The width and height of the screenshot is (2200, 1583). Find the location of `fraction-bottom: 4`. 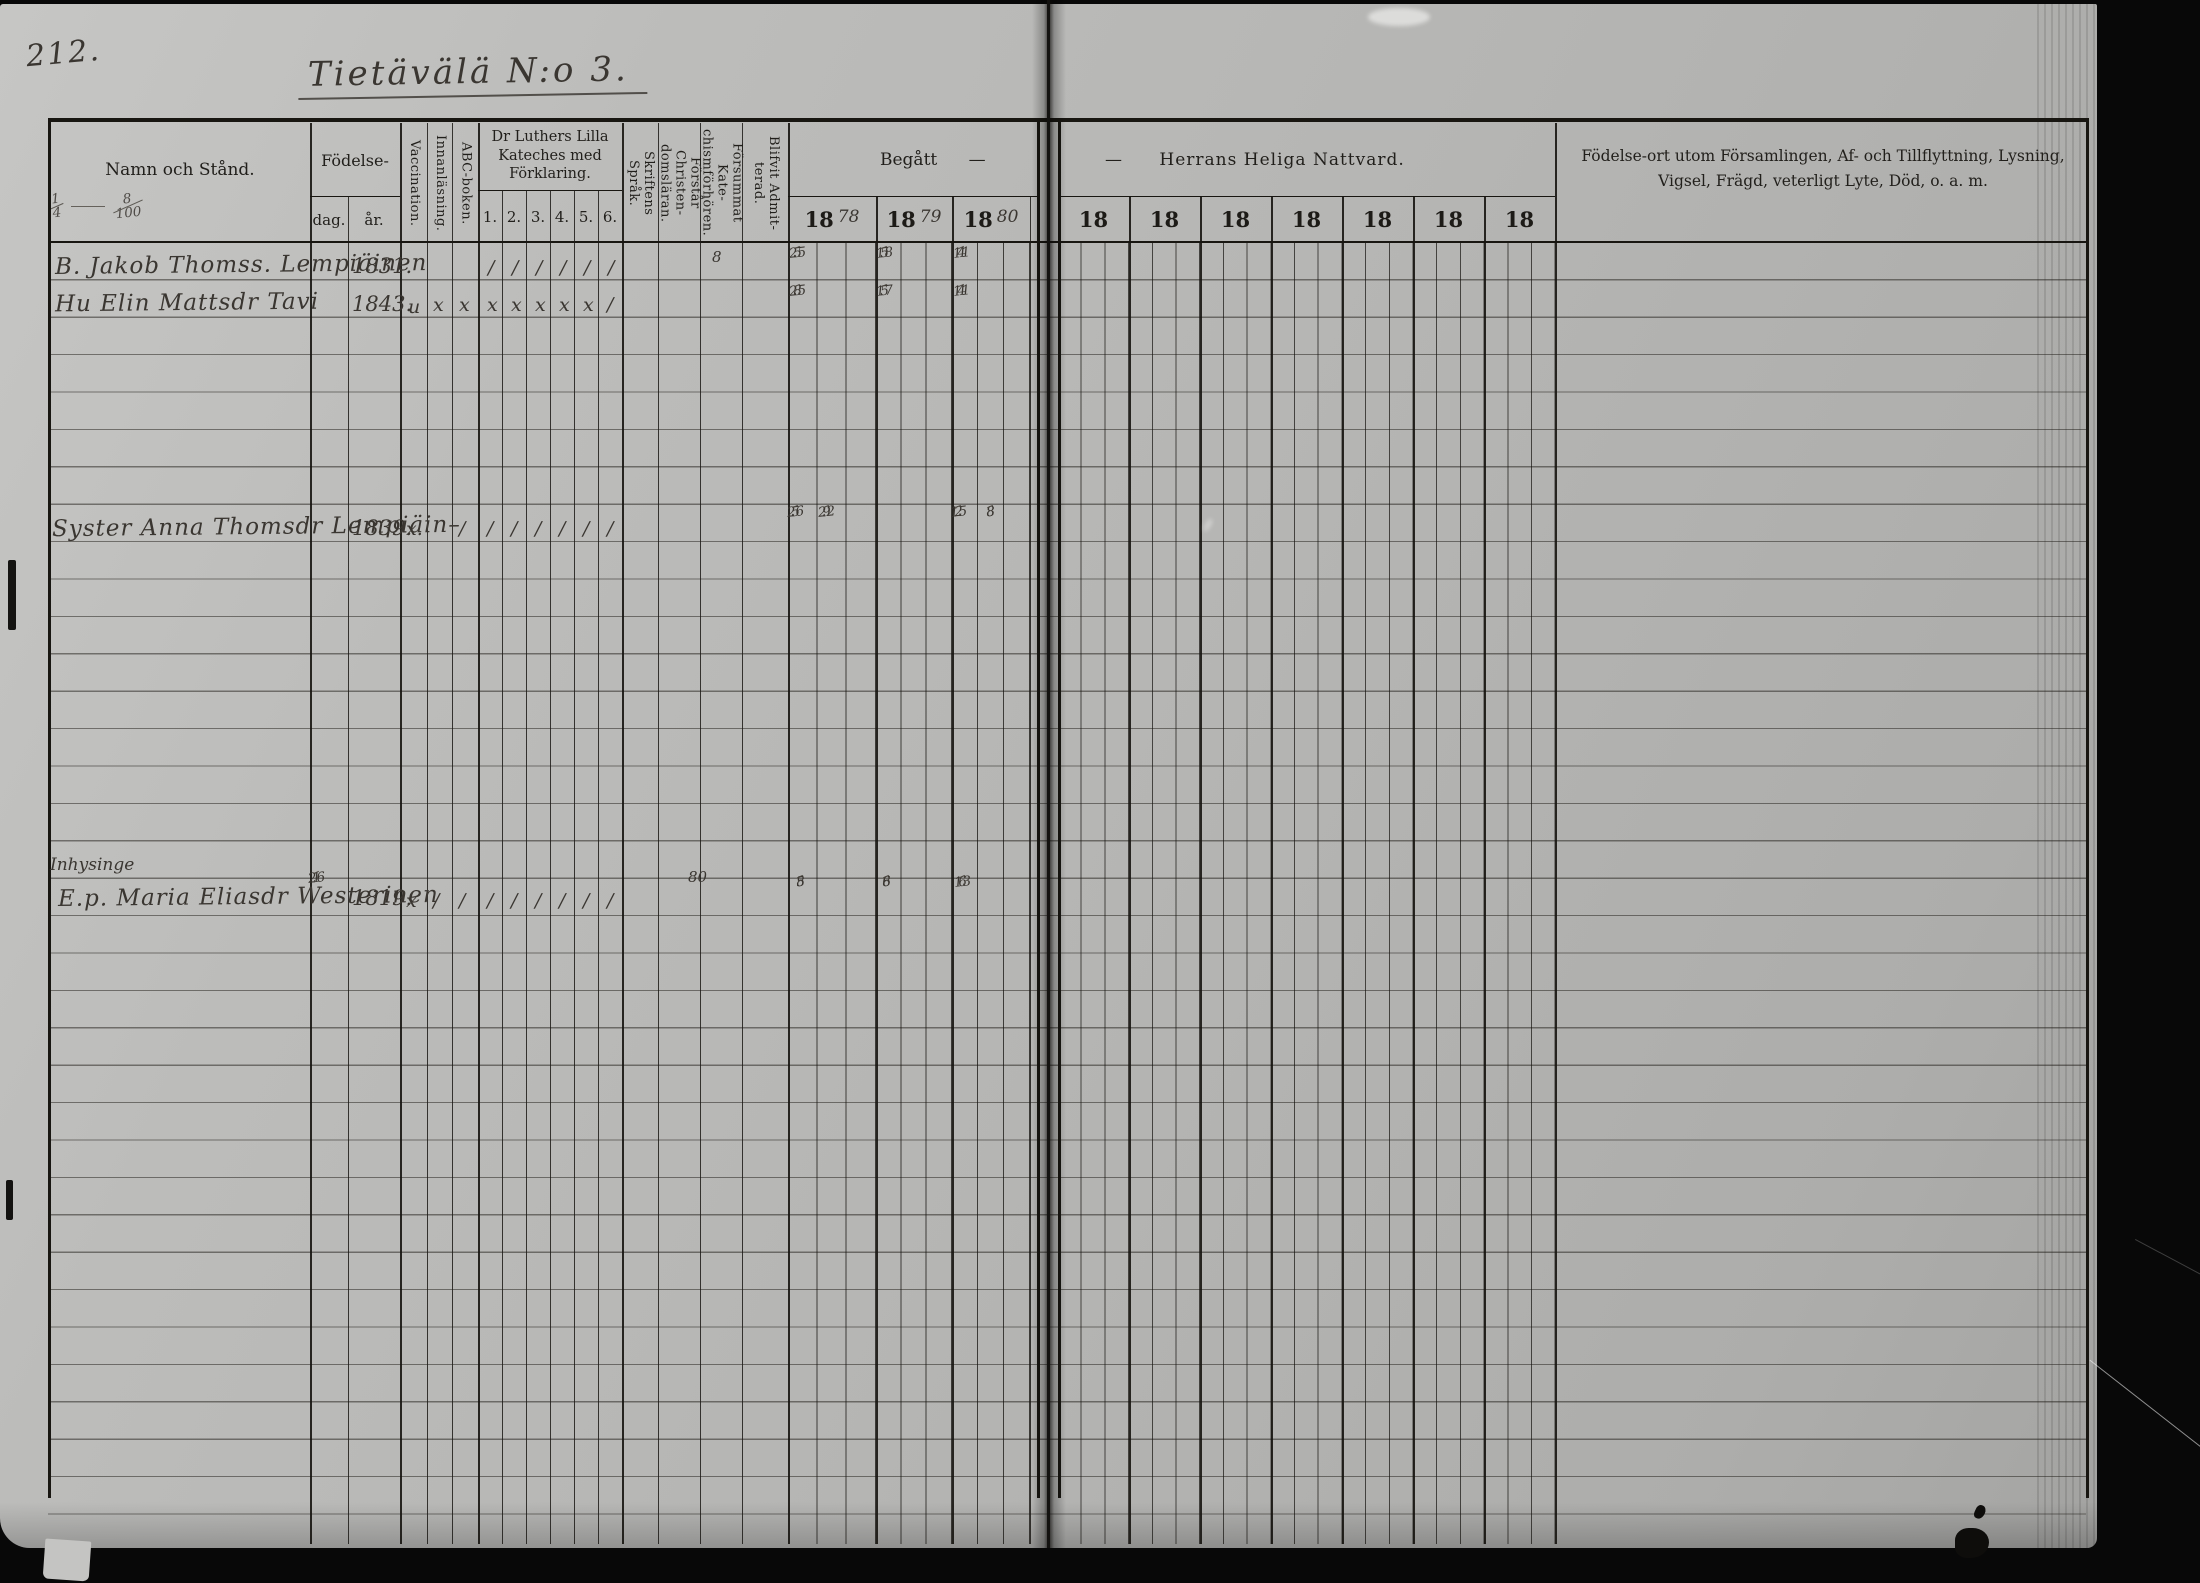

fraction-bottom: 4 is located at coordinates (961, 291).